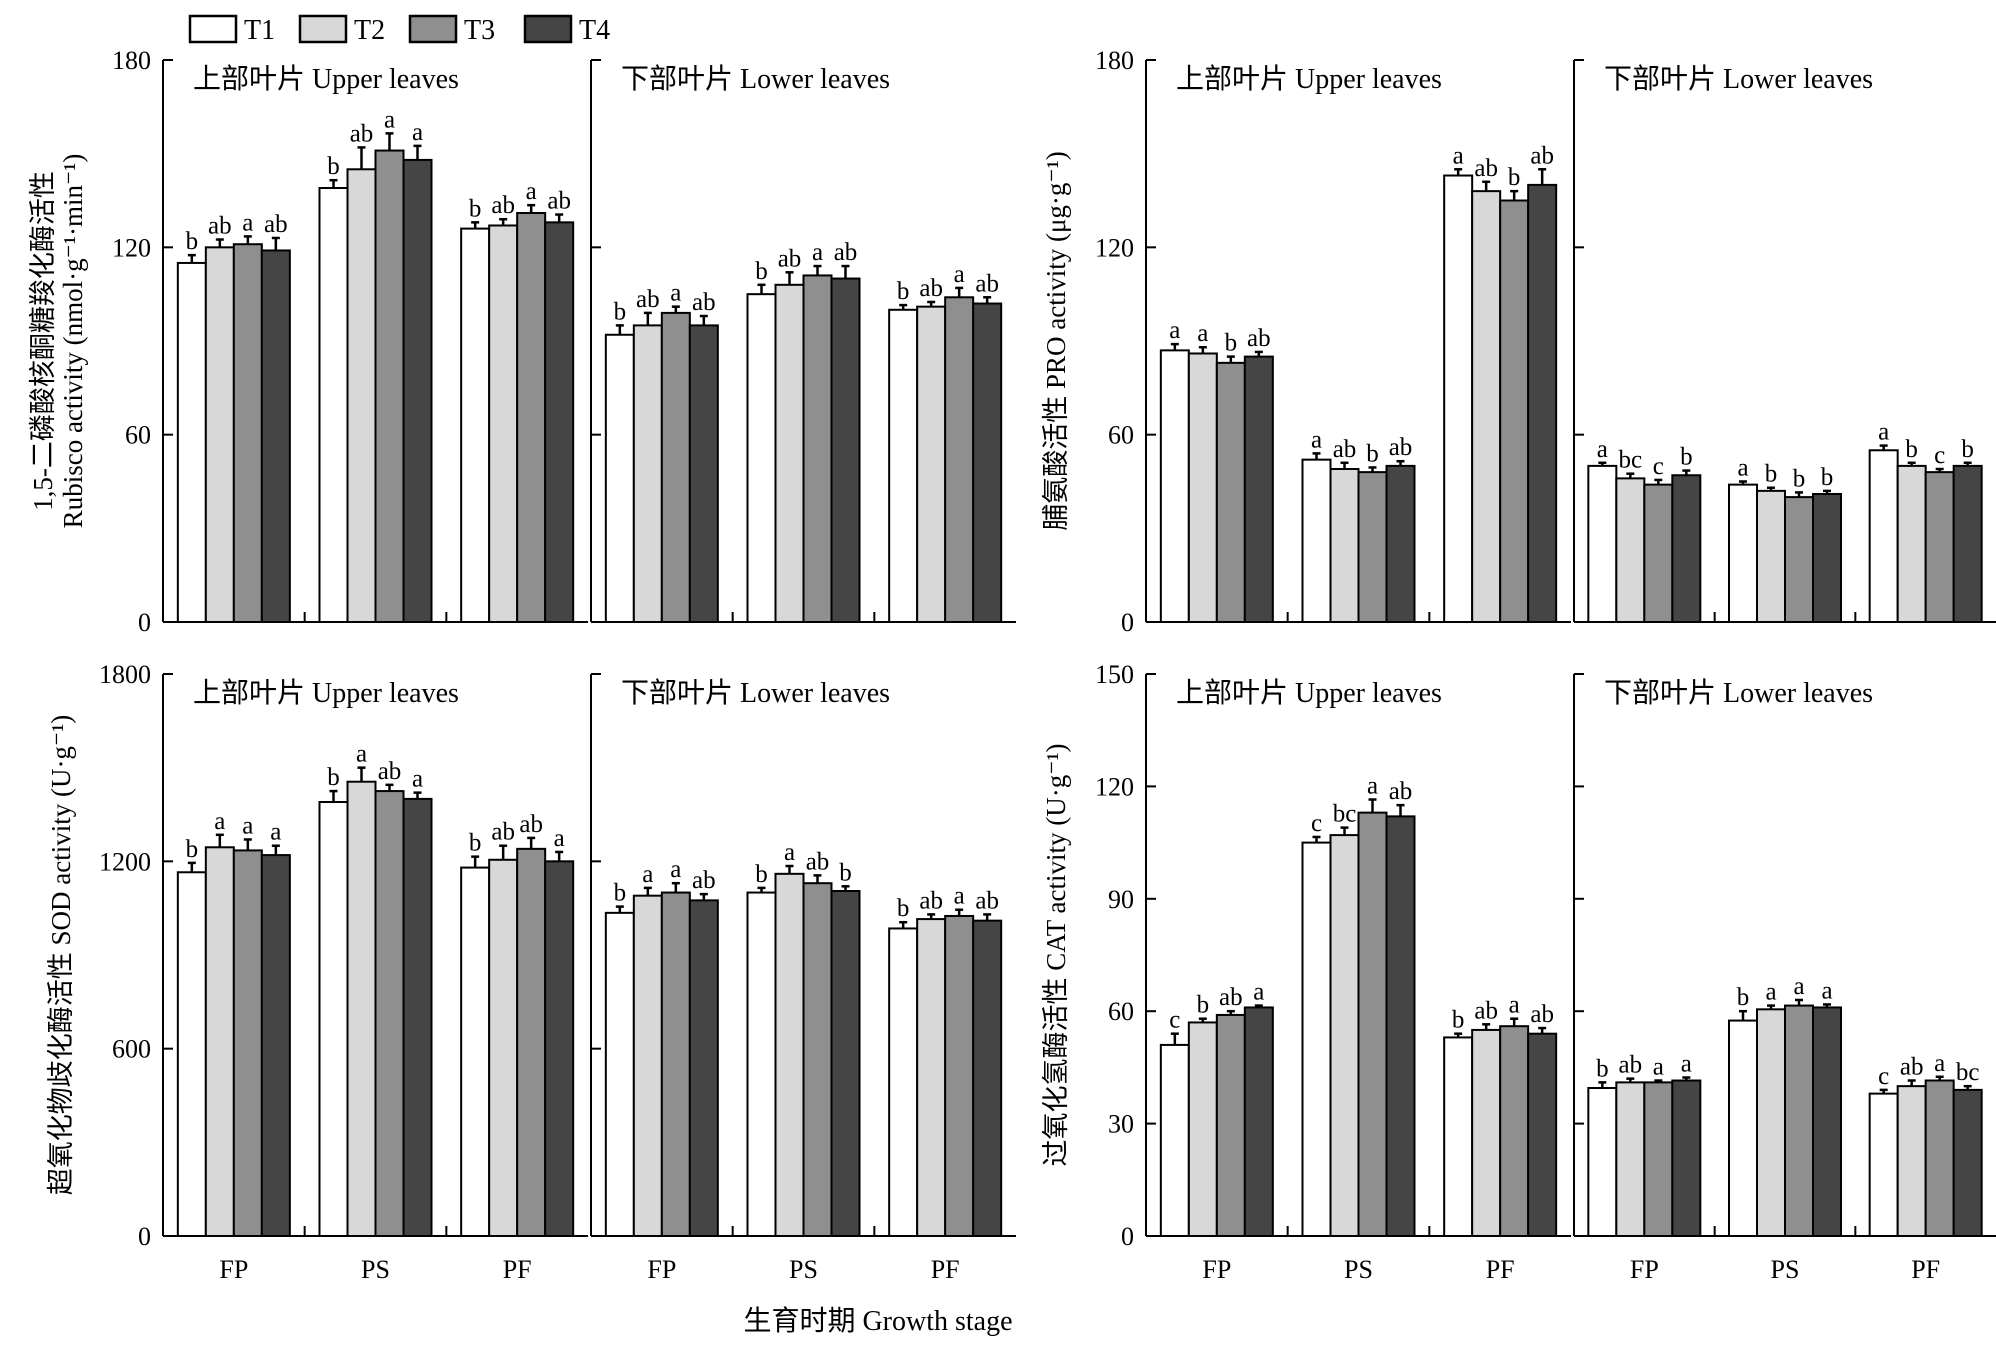  Describe the element at coordinates (1114, 674) in the screenshot. I see `y-tick-label: 150` at that location.